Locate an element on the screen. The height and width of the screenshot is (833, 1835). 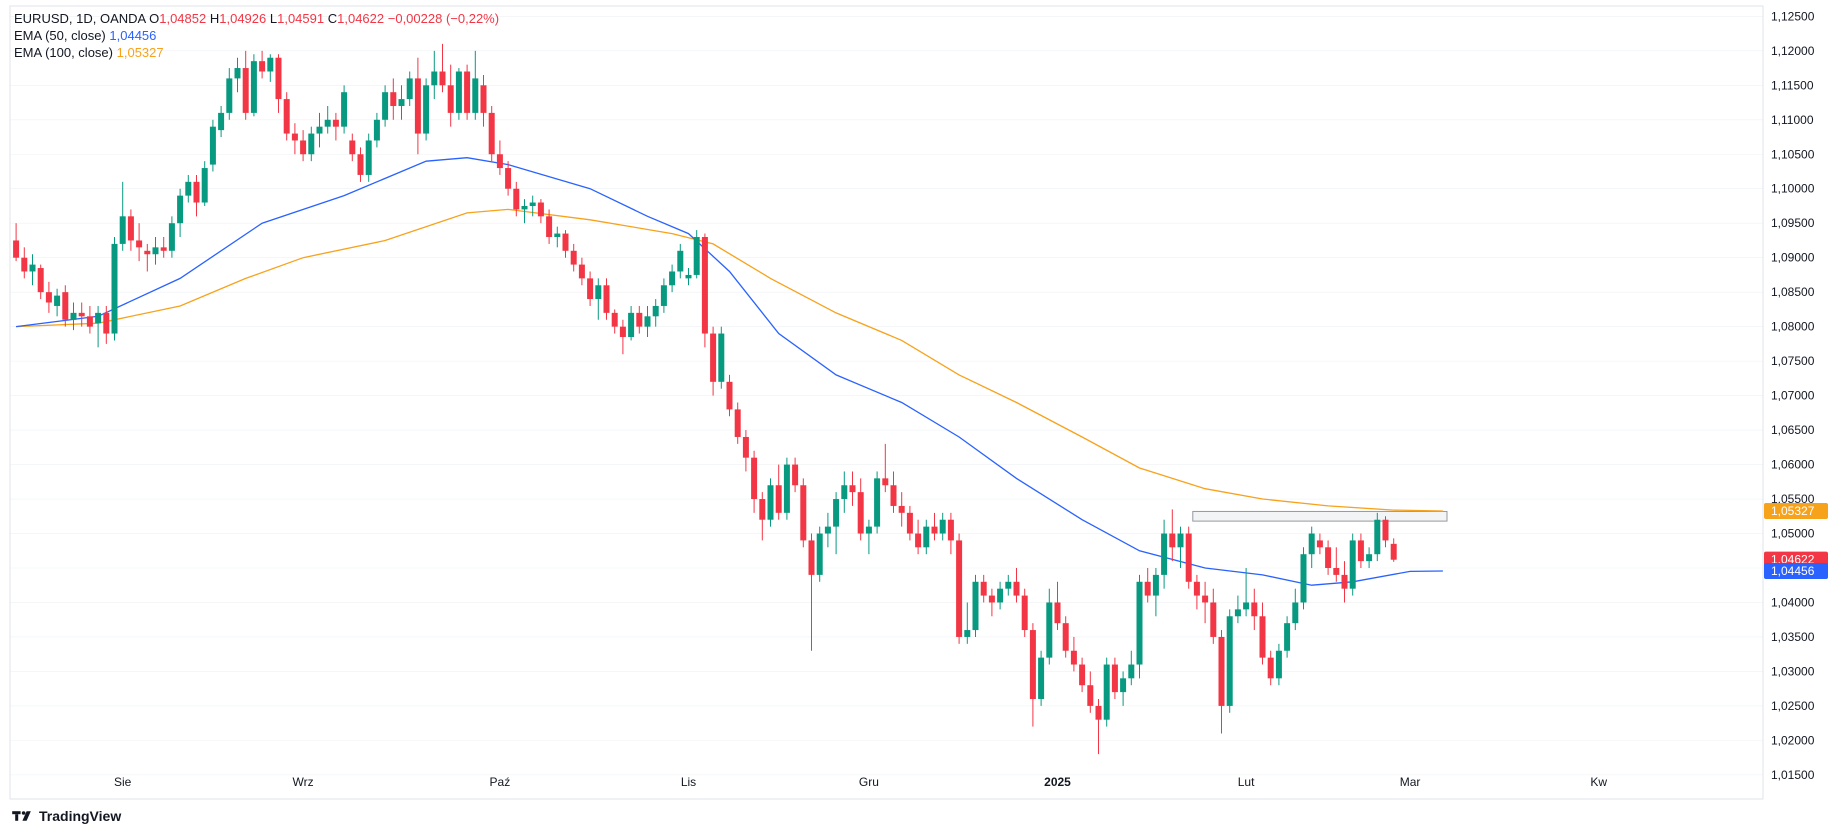
symbol-info: EURUSD, 1D, OANDA is located at coordinates (80, 18).